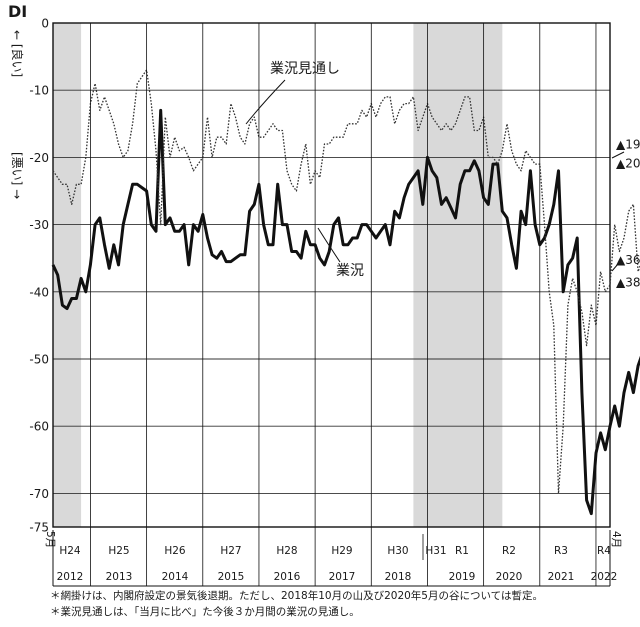 Image resolution: width=640 pixels, height=627 pixels. What do you see at coordinates (604, 551) in the screenshot?
I see `period-era-label: R4` at bounding box center [604, 551].